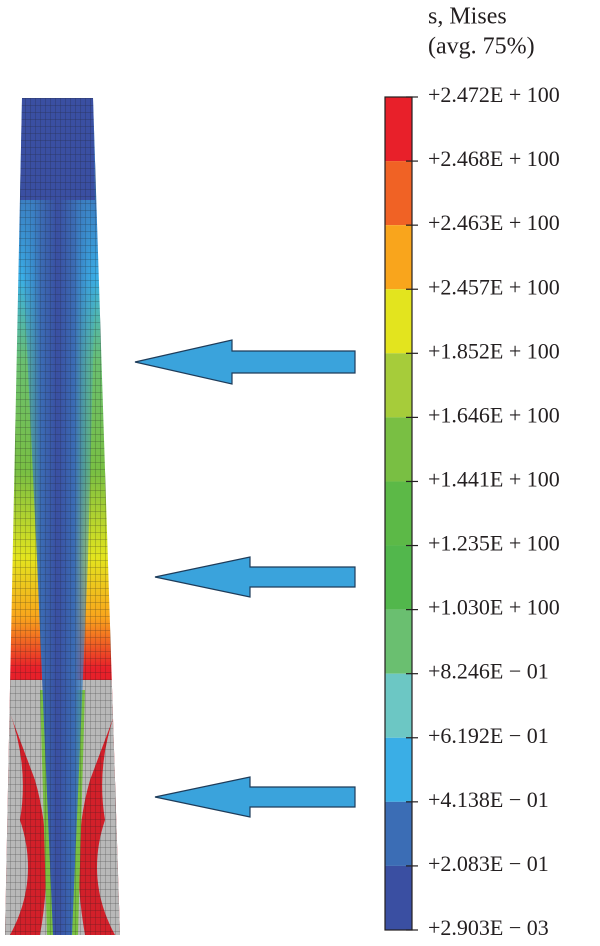  I want to click on legend-label: +1.030E + 100, so click(494, 607).